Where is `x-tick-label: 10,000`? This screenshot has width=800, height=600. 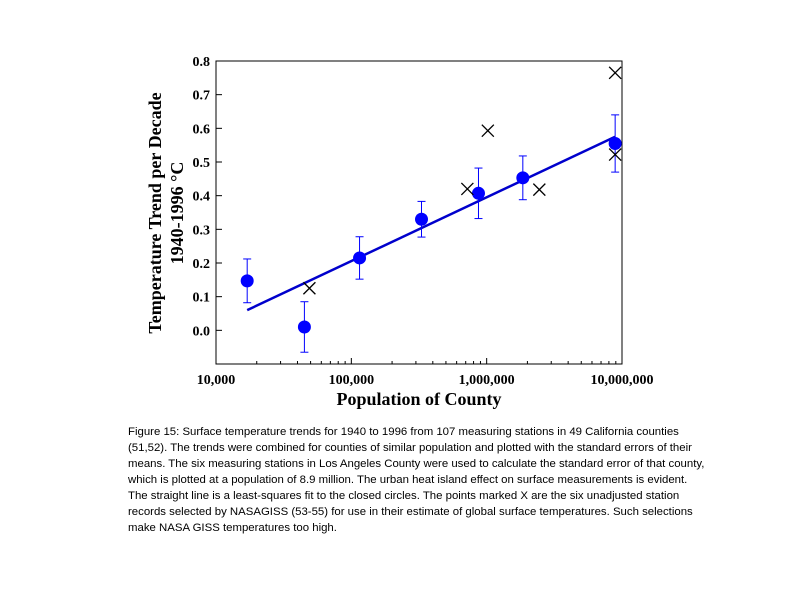
x-tick-label: 10,000 is located at coordinates (216, 380).